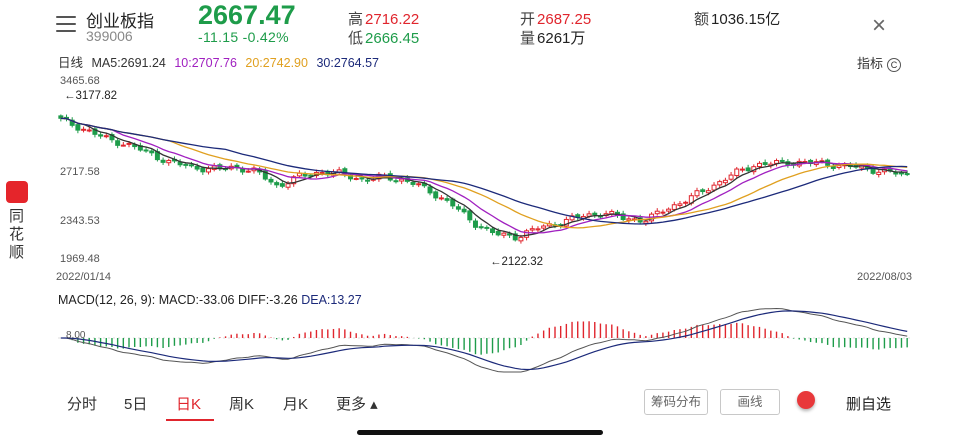 This screenshot has width=960, height=444. I want to click on diff-line, so click(484, 340).